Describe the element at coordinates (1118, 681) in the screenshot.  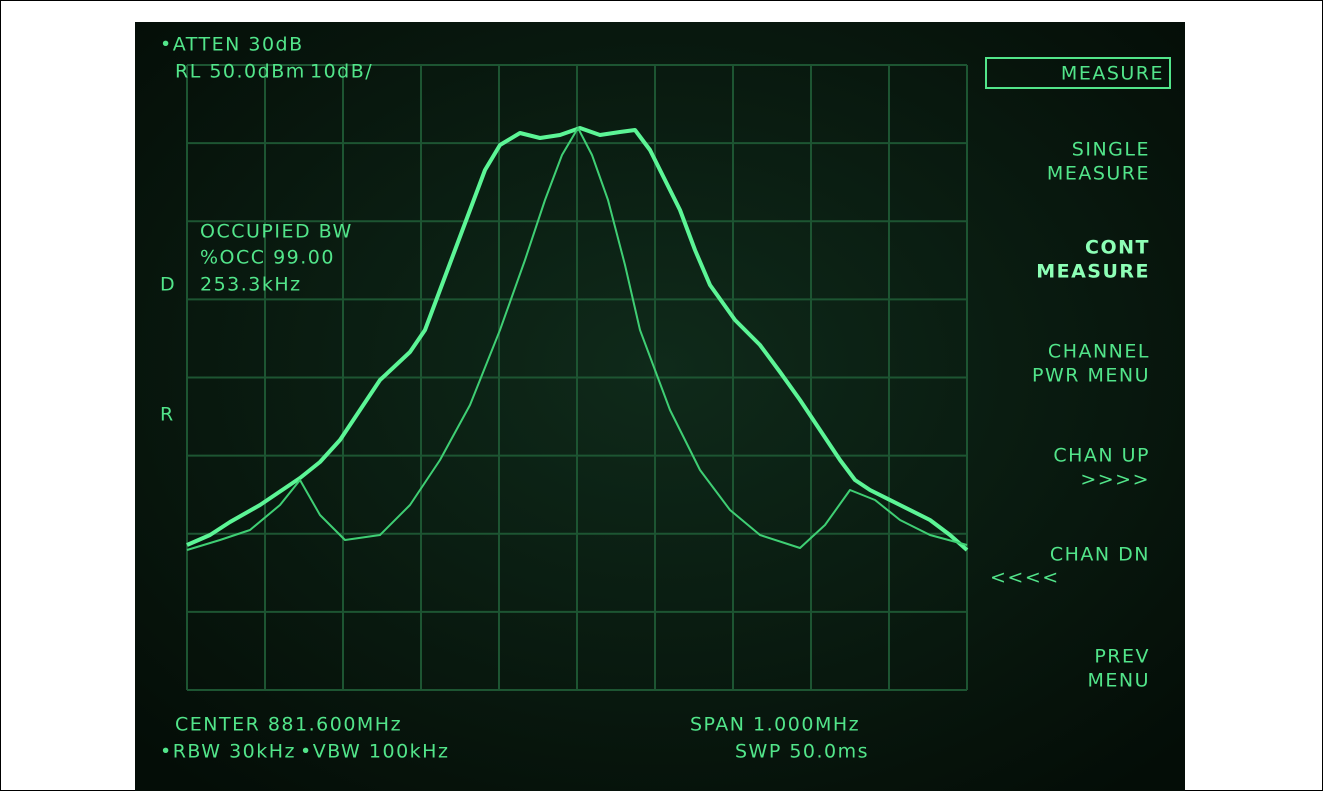
I see `softkey-prev: MENU` at that location.